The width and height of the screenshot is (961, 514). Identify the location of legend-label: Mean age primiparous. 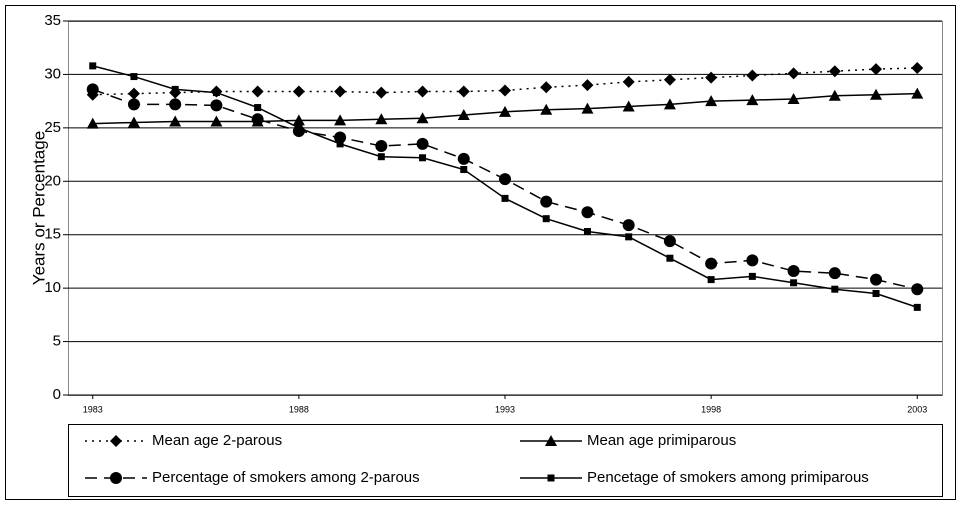
(661, 440).